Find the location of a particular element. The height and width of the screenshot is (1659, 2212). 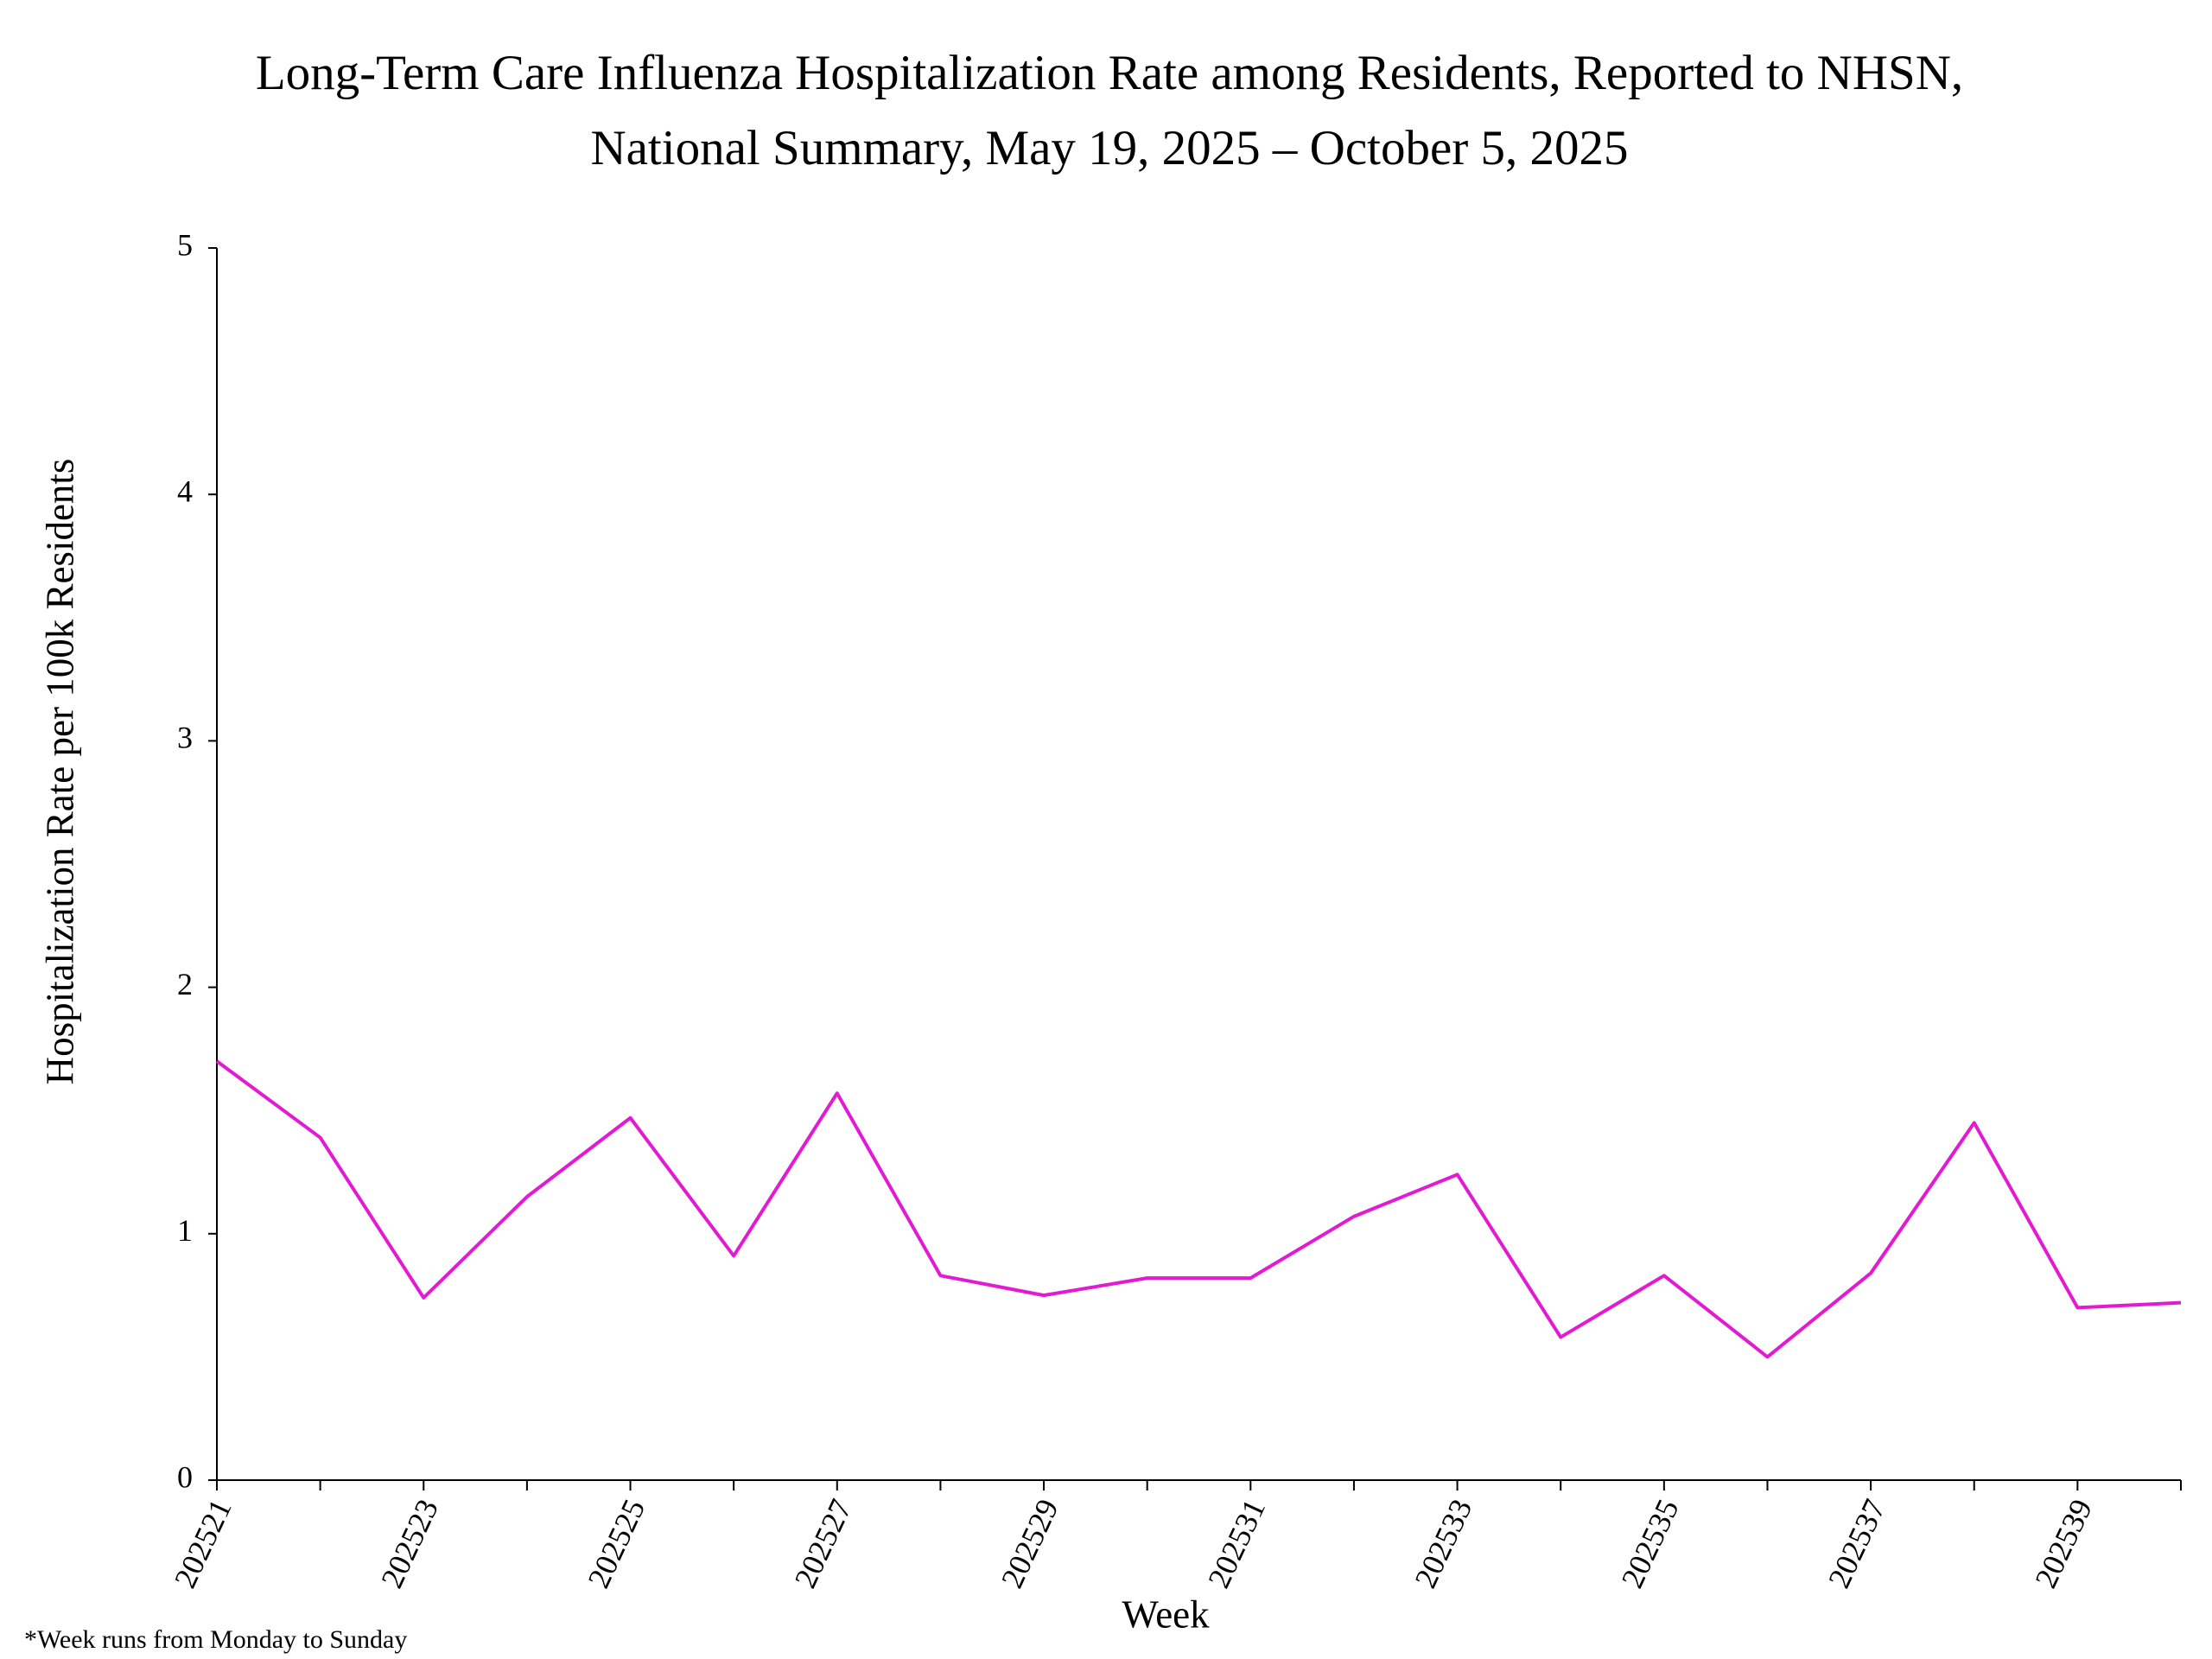

x-tick-label: 202525 is located at coordinates (616, 1543).